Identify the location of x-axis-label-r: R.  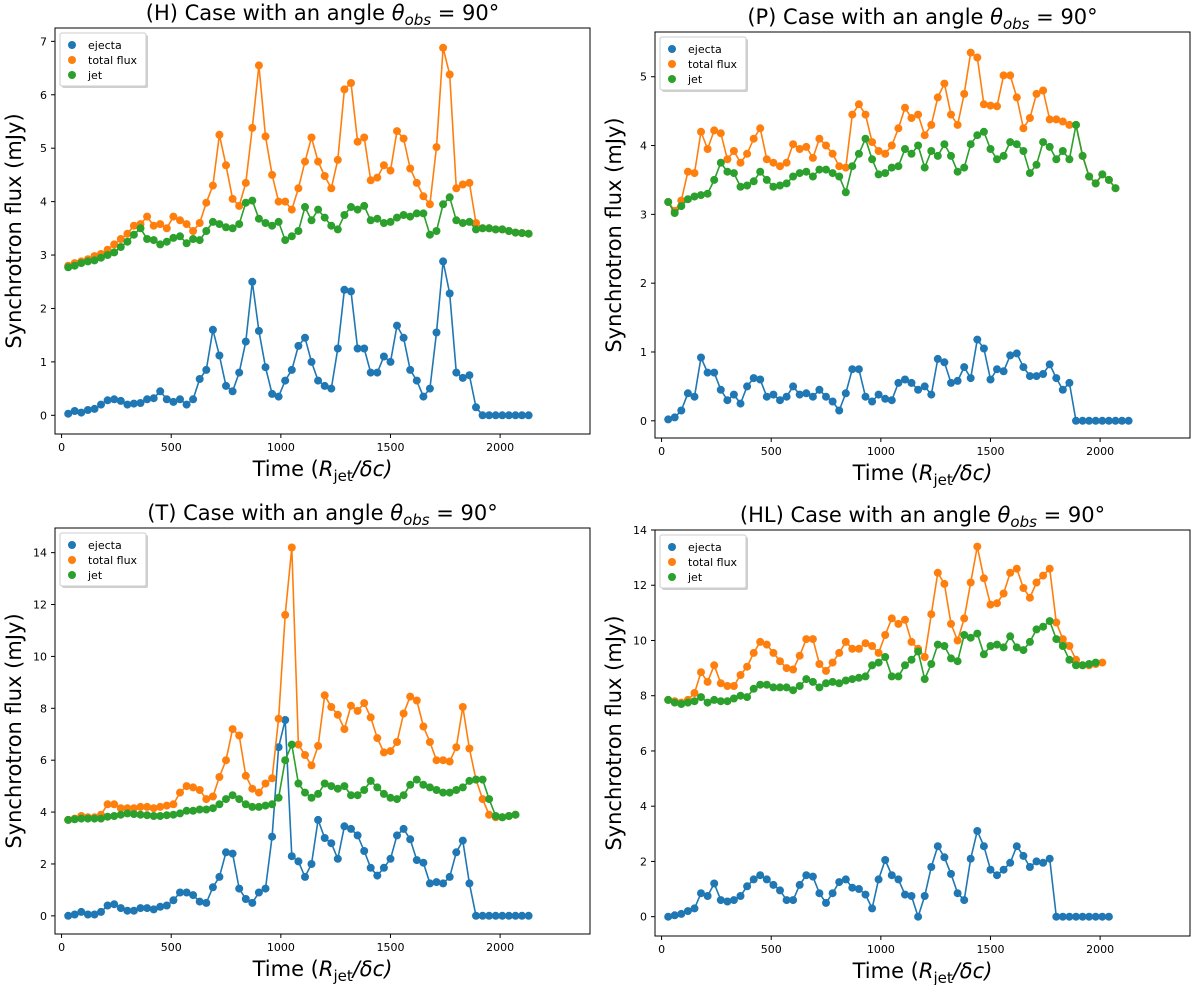
(926, 473).